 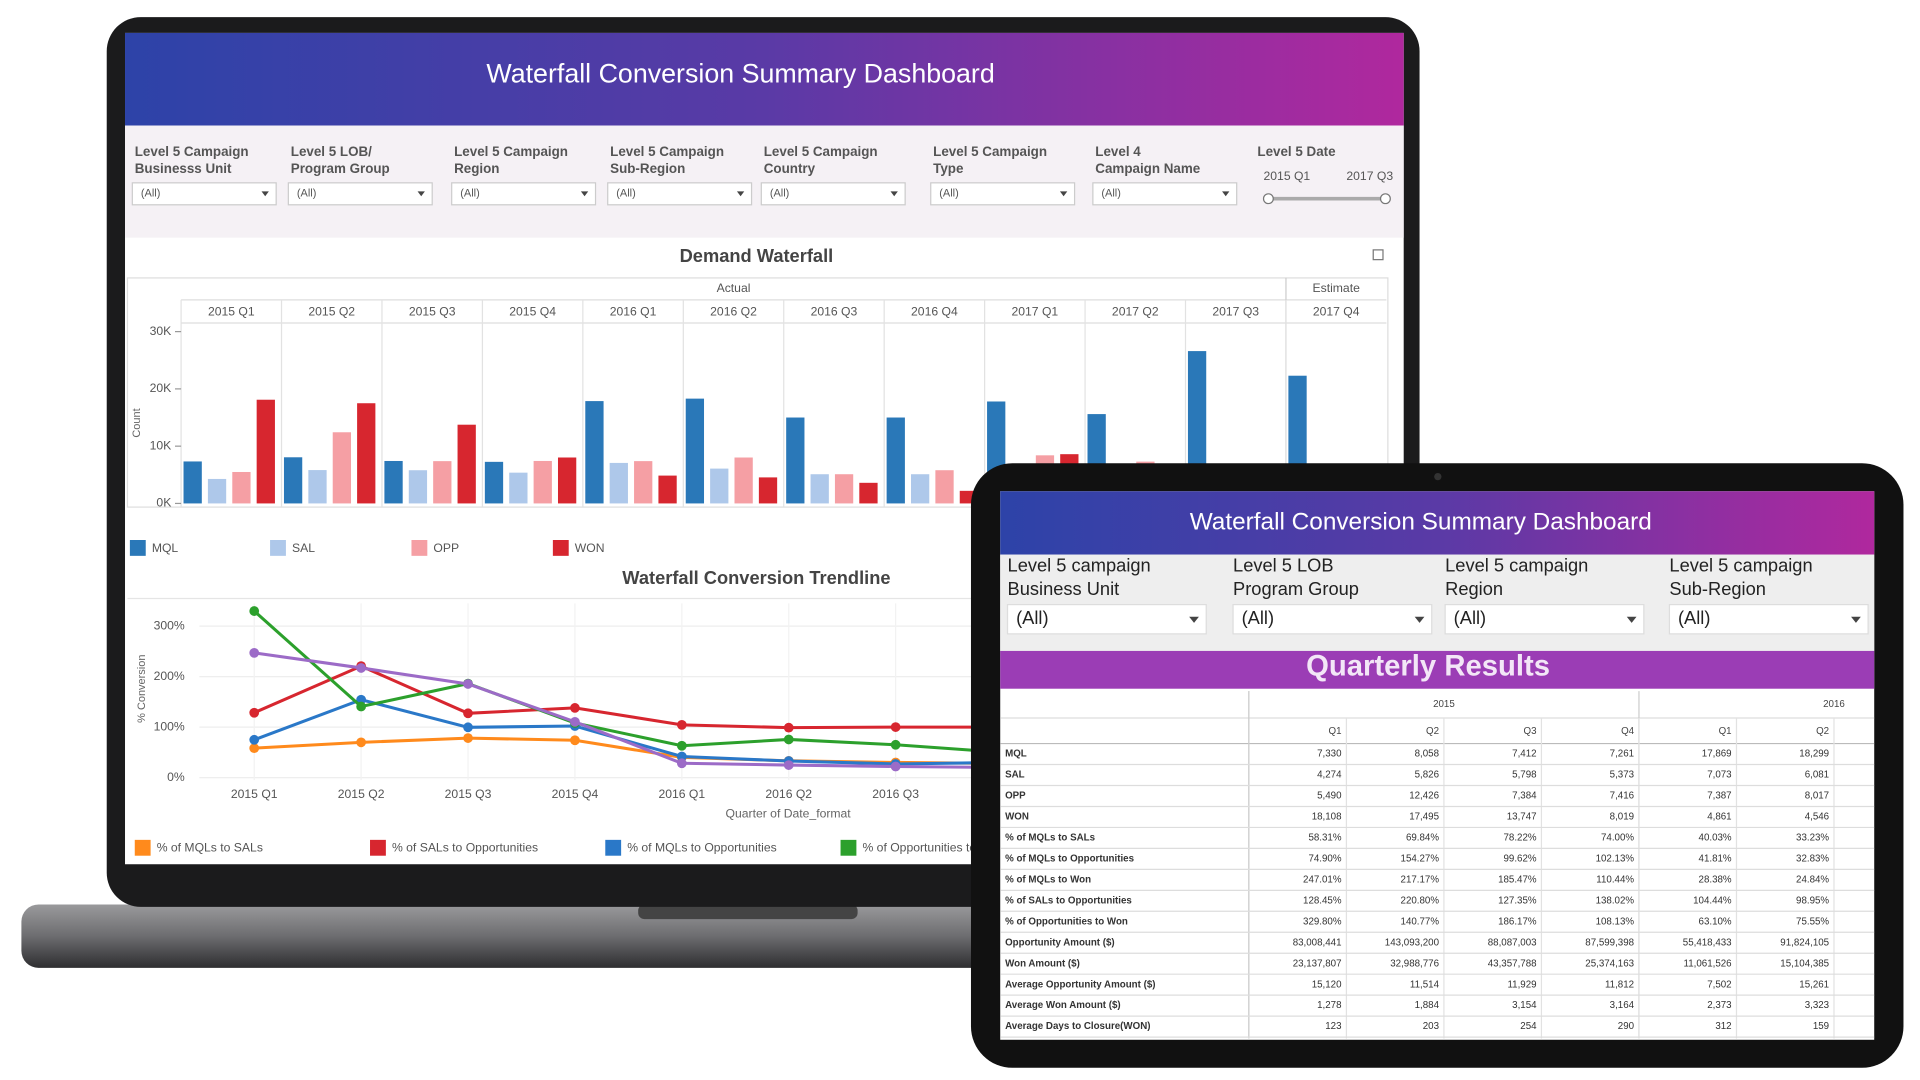 I want to click on cell: 99.62%, so click(x=1519, y=858).